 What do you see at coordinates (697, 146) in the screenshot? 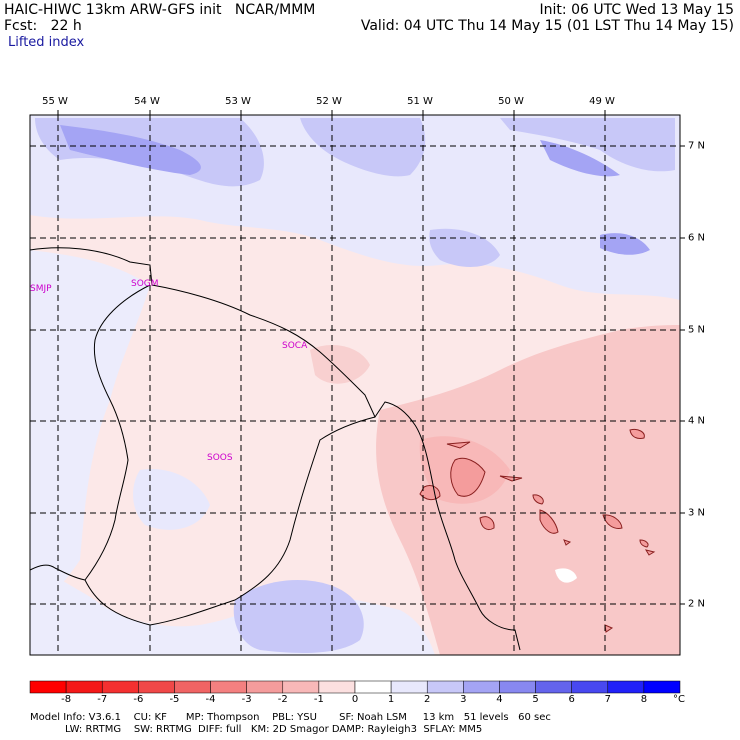
I see `lat-label: 7 N` at bounding box center [697, 146].